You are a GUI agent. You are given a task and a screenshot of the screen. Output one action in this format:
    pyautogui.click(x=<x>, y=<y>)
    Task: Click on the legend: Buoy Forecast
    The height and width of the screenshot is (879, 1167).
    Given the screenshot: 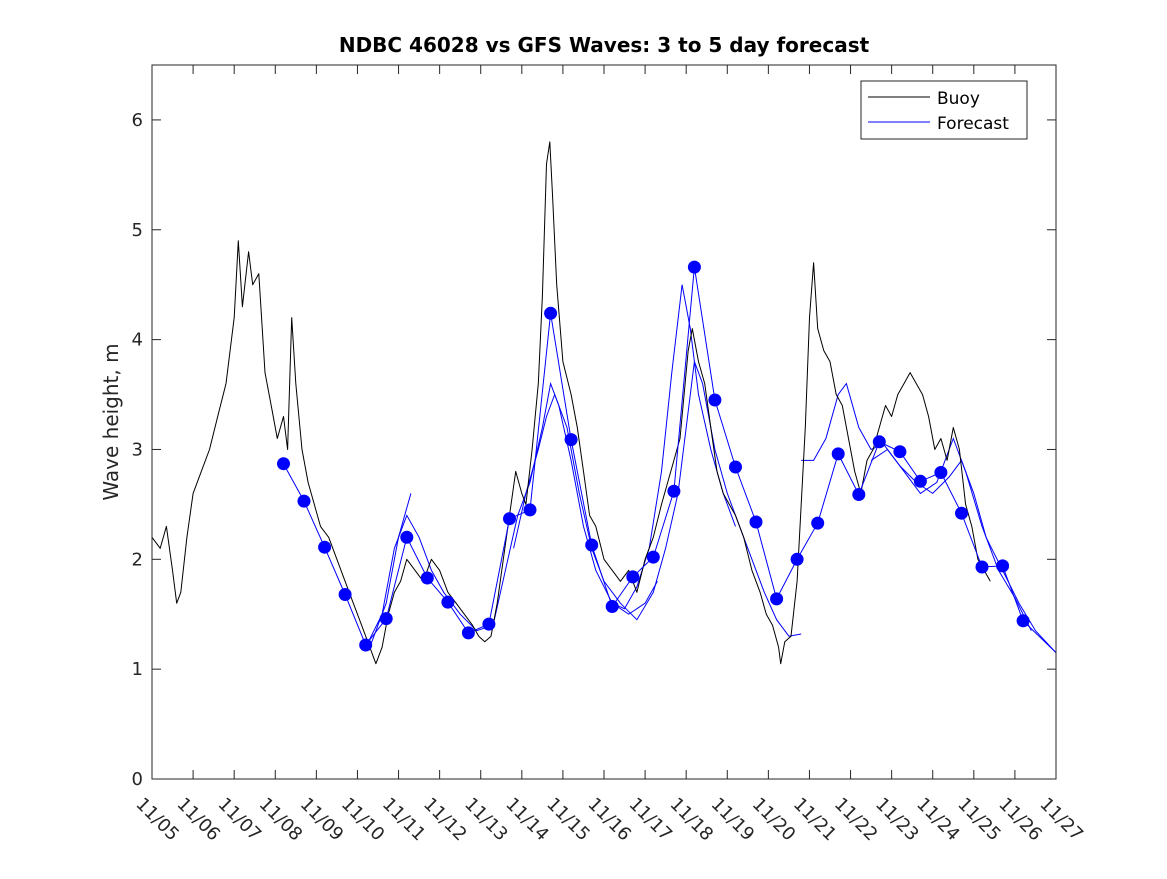 What is the action you would take?
    pyautogui.click(x=944, y=110)
    